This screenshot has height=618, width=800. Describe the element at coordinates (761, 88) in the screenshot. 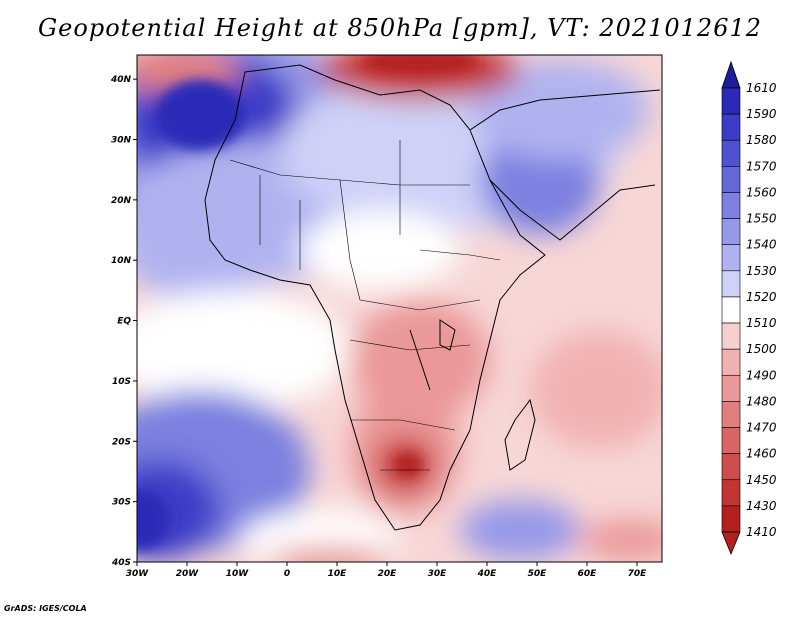

I see `colorbar-label: 1610` at that location.